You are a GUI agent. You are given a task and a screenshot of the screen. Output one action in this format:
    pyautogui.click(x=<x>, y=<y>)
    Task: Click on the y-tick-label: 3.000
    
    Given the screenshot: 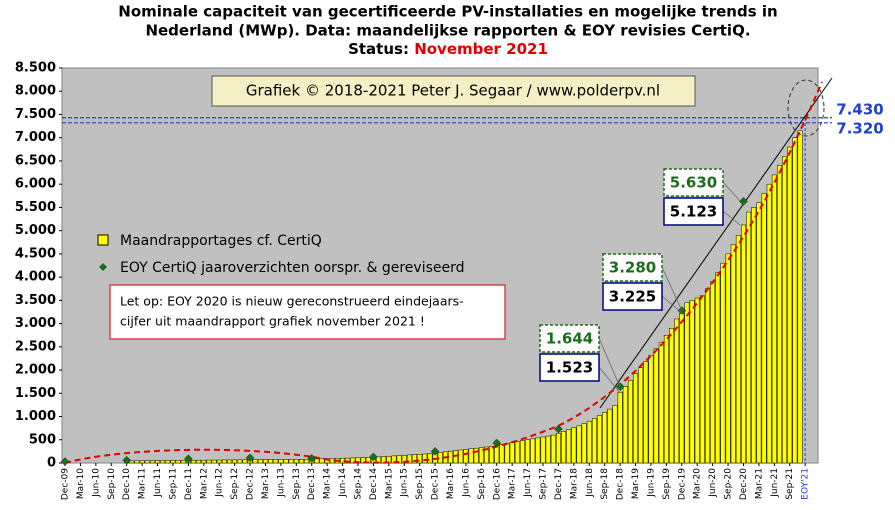 What is the action you would take?
    pyautogui.click(x=35, y=323)
    